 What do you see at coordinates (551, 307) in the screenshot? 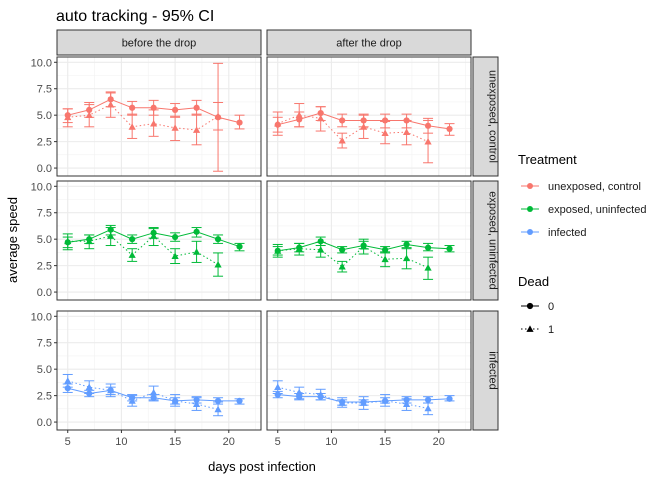
I see `legend-dead-label: 0` at bounding box center [551, 307].